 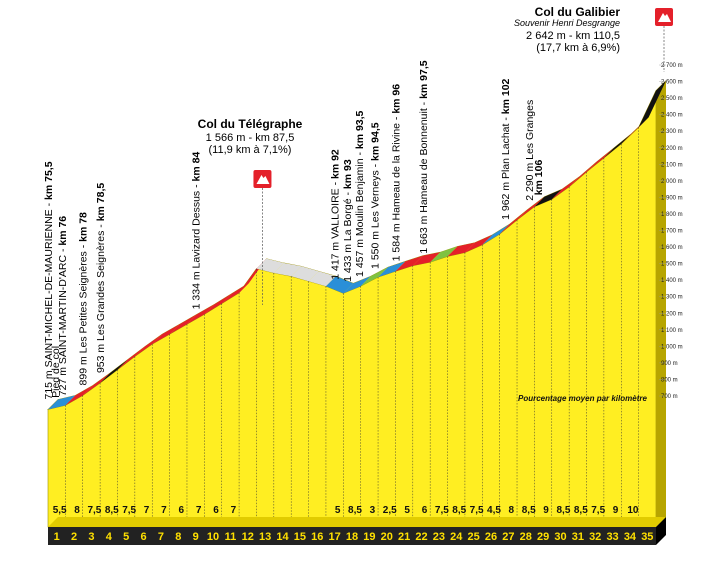 I want to click on waypoint-km: km 84, so click(x=197, y=167).